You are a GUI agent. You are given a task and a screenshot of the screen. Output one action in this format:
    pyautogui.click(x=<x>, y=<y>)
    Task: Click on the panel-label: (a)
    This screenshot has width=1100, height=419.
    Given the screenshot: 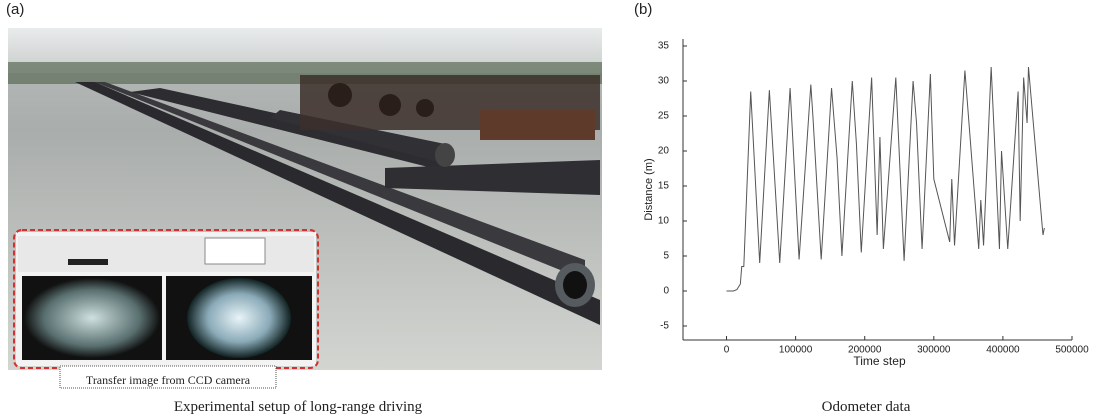 What is the action you would take?
    pyautogui.click(x=15, y=9)
    